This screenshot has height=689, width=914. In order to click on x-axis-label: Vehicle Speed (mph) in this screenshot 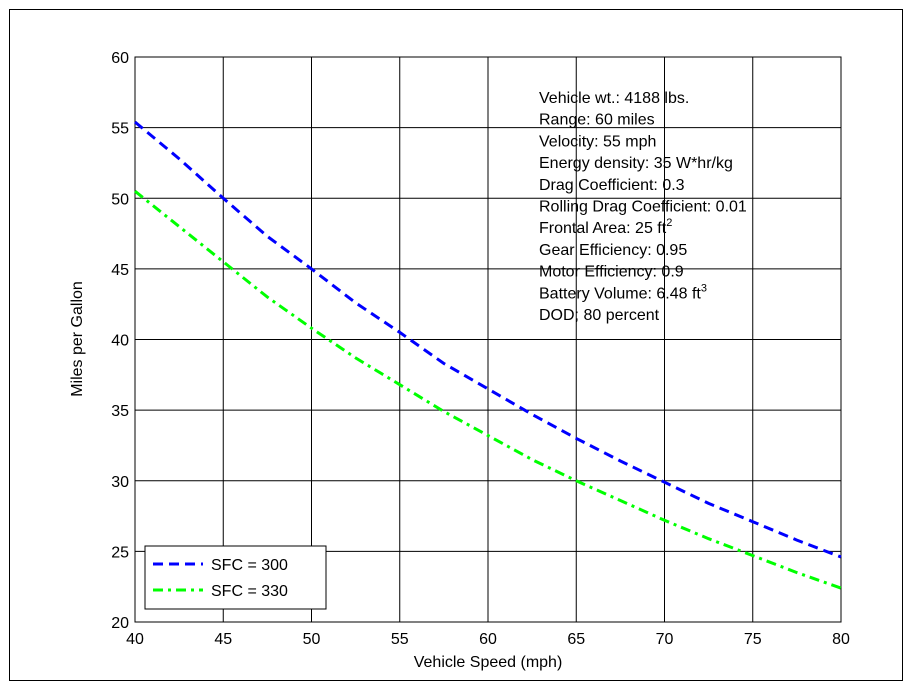, I will do `click(488, 662)`.